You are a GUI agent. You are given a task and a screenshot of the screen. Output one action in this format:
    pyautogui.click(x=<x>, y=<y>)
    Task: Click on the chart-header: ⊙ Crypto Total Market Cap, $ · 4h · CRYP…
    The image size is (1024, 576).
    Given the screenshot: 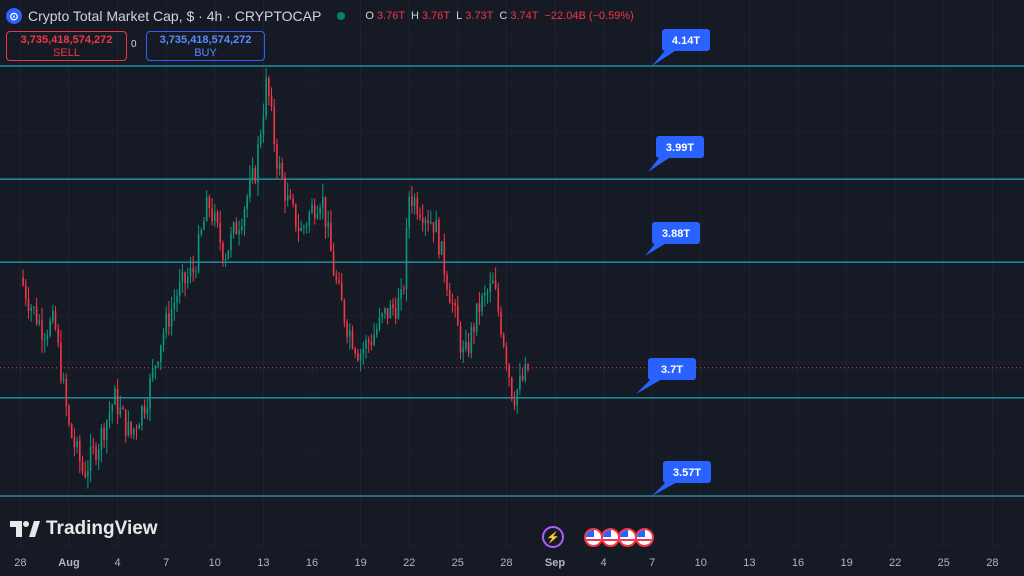 What is the action you would take?
    pyautogui.click(x=321, y=16)
    